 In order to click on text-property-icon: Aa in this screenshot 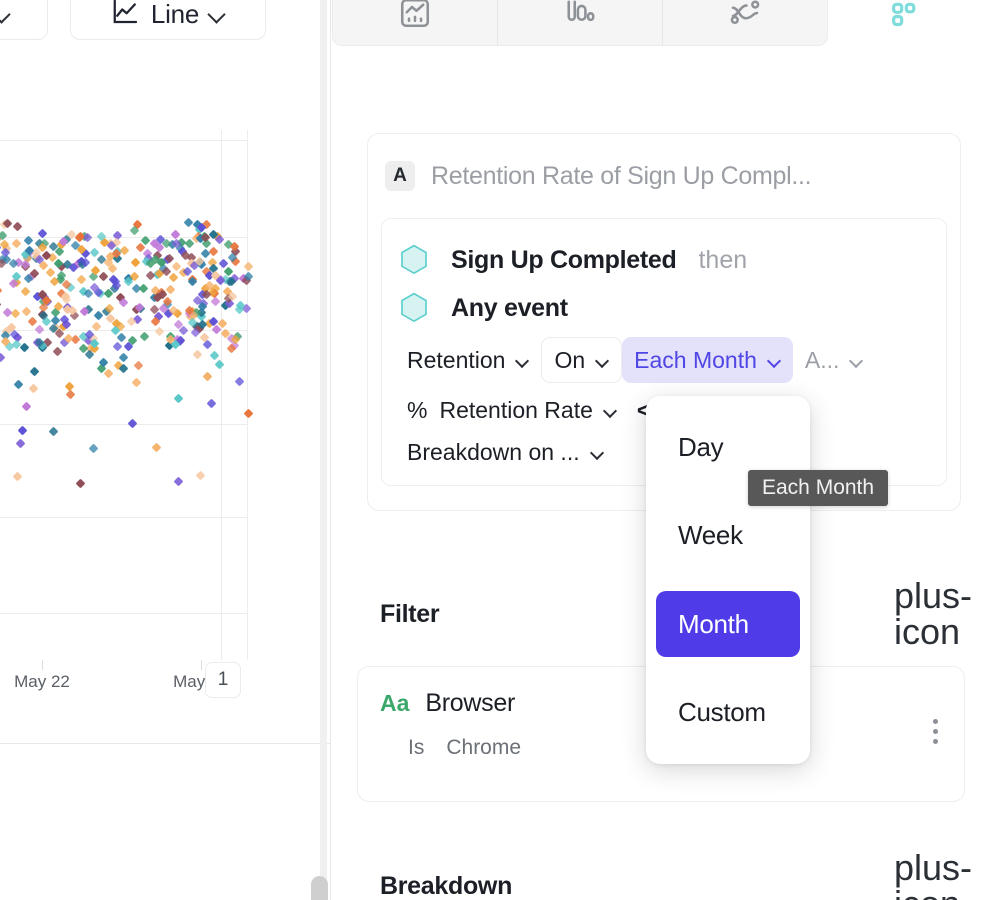, I will do `click(395, 703)`.